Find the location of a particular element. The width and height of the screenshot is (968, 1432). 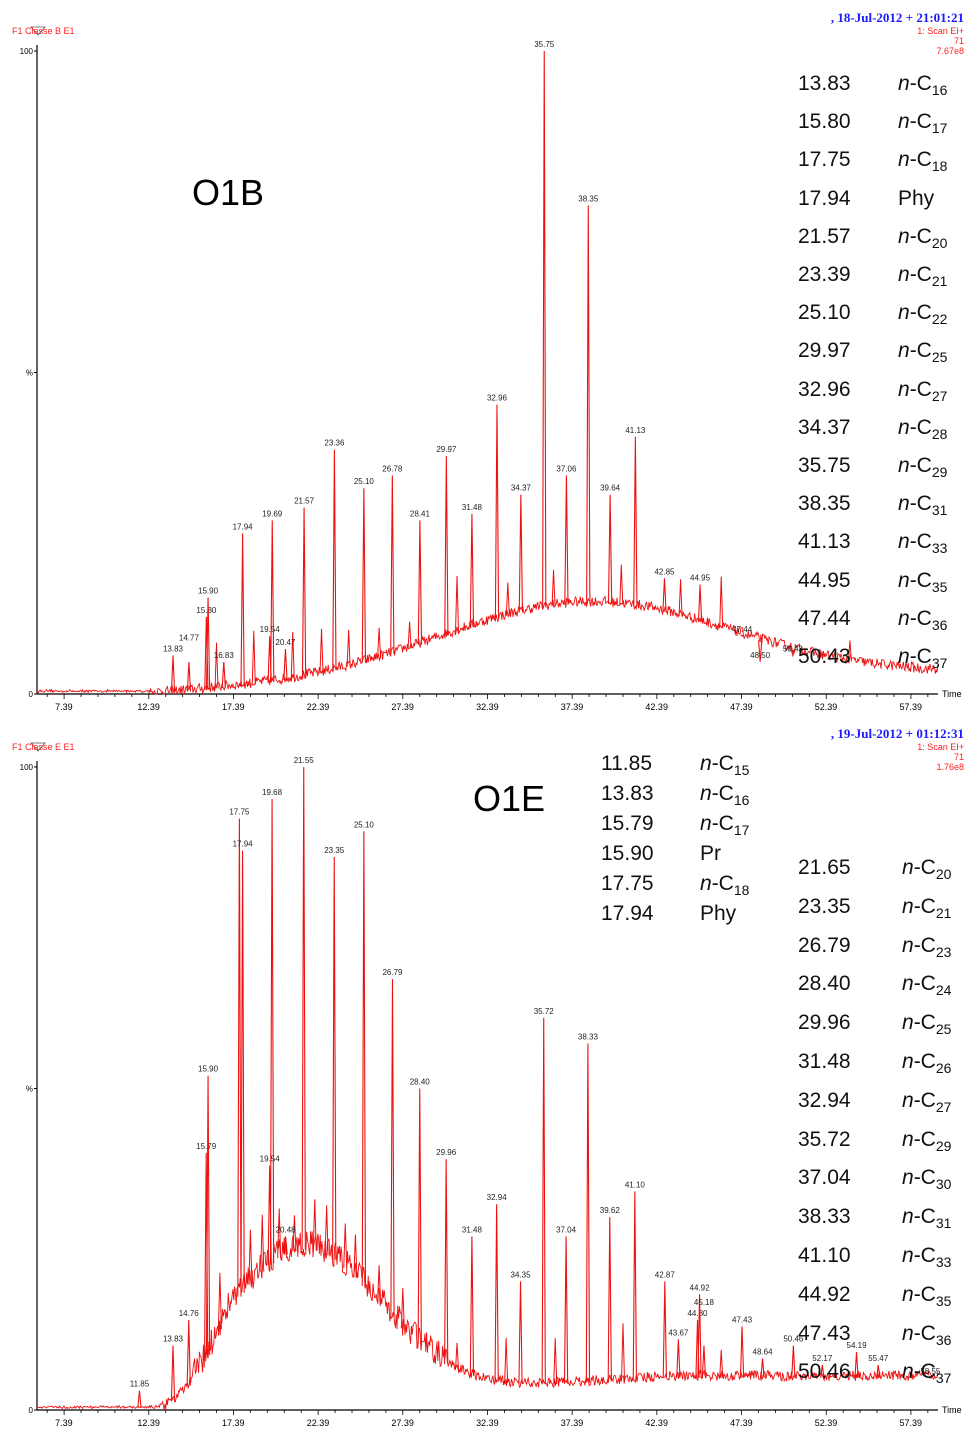

peak-label: 13.83 is located at coordinates (173, 648).